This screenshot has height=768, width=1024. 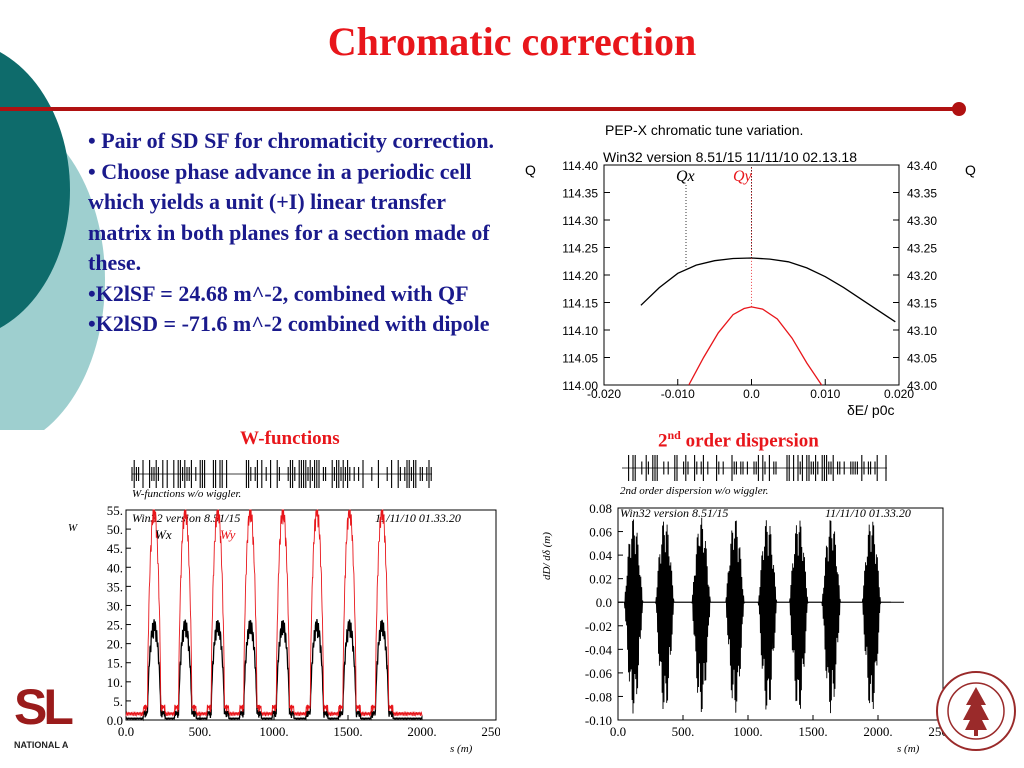 I want to click on w-plot-frame, so click(x=311, y=615).